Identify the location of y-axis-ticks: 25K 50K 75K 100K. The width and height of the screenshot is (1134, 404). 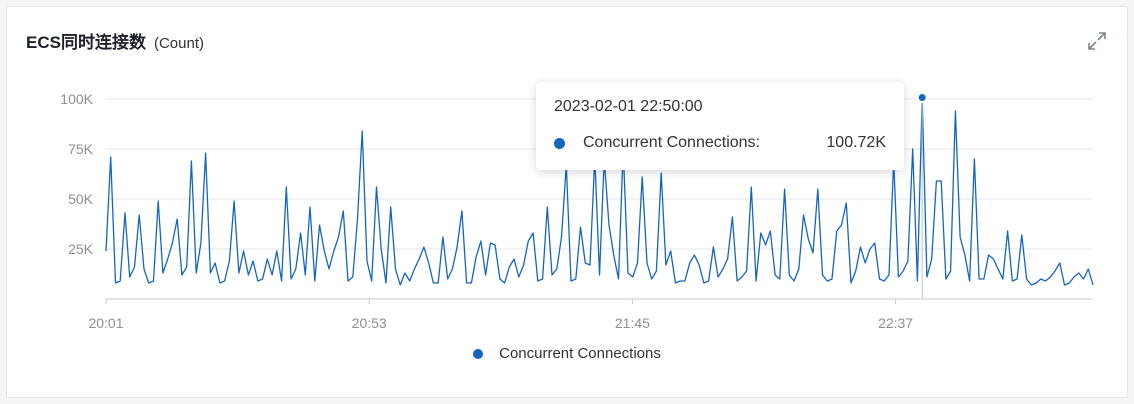
(76, 174).